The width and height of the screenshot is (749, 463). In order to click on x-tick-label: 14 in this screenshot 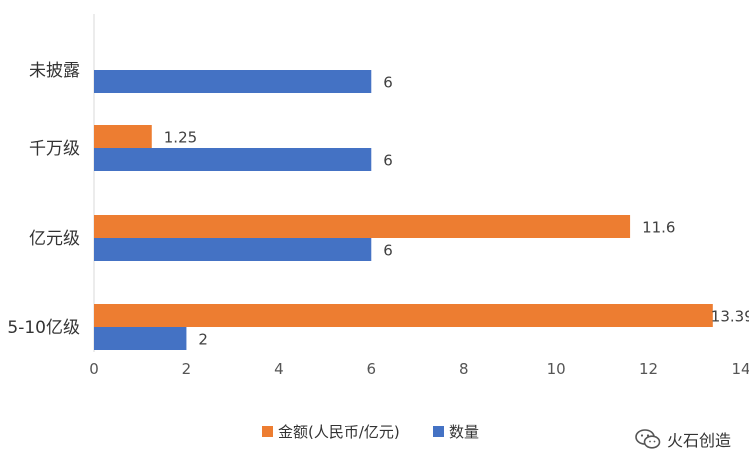, I will do `click(740, 369)`.